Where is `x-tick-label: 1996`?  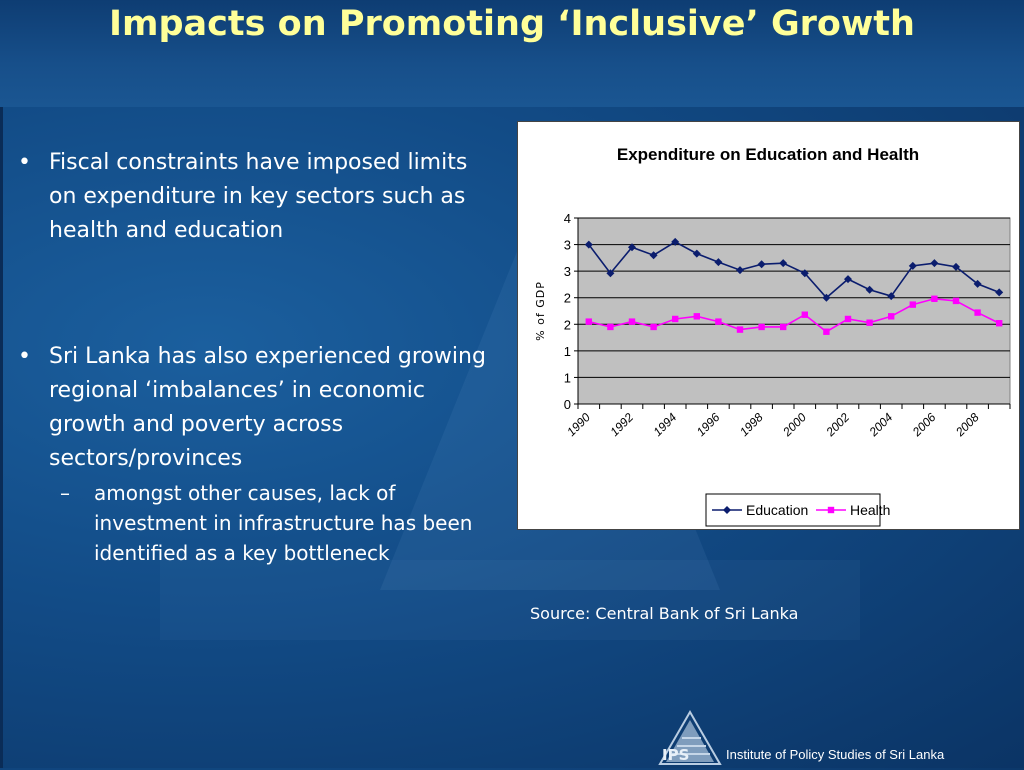
x-tick-label: 1996 is located at coordinates (708, 424).